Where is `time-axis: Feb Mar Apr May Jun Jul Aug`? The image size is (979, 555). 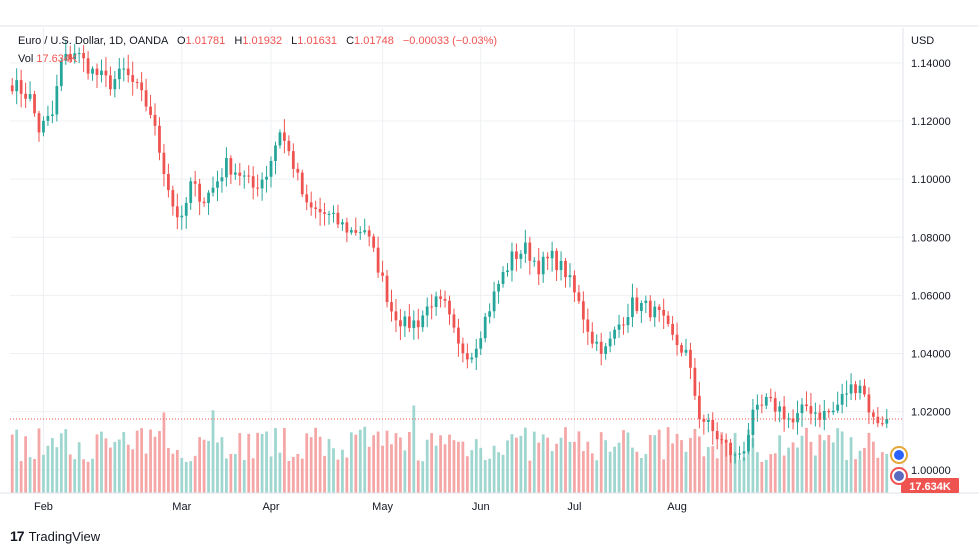
time-axis: Feb Mar Apr May Jun Jul Aug is located at coordinates (489, 502).